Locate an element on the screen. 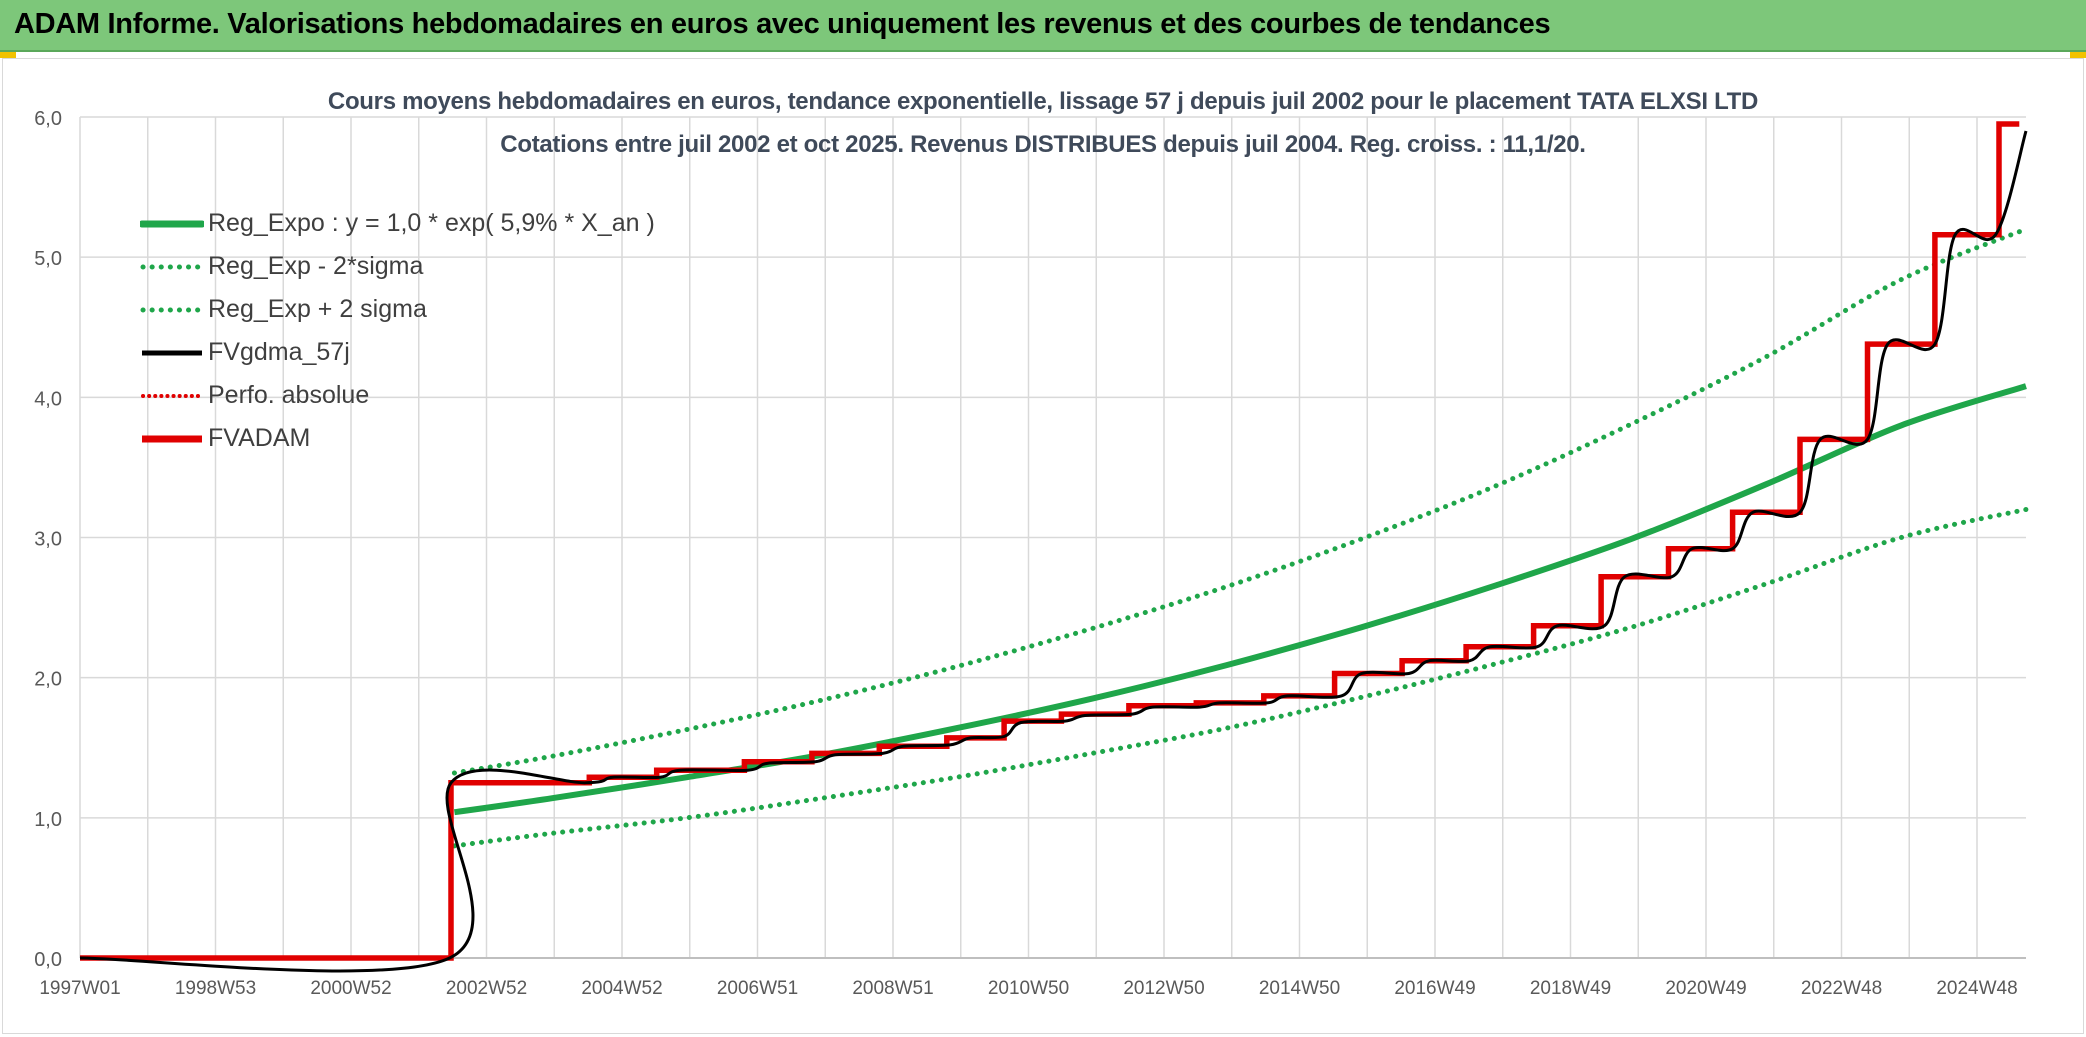  x-tick-label: 2004W52 is located at coordinates (621, 988).